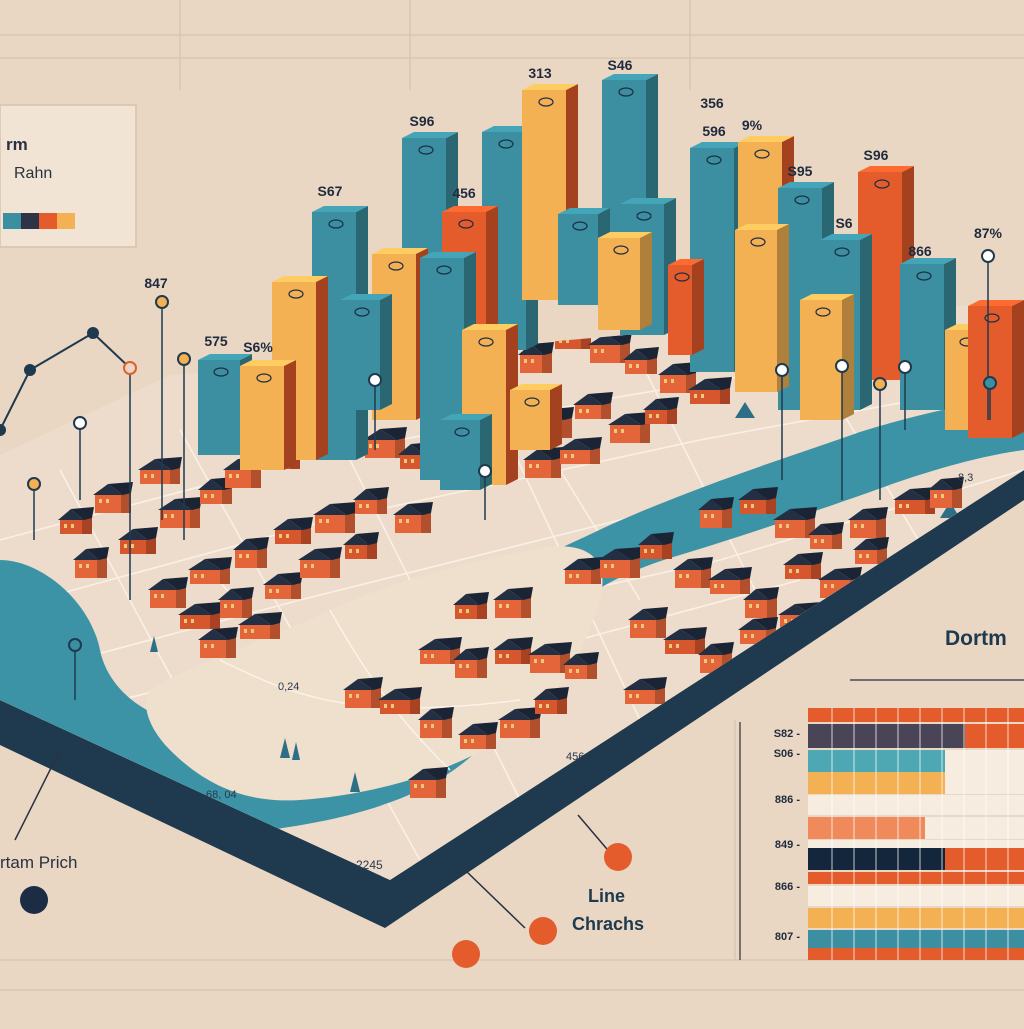  Describe the element at coordinates (65, 381) in the screenshot. I see `line-path` at that location.